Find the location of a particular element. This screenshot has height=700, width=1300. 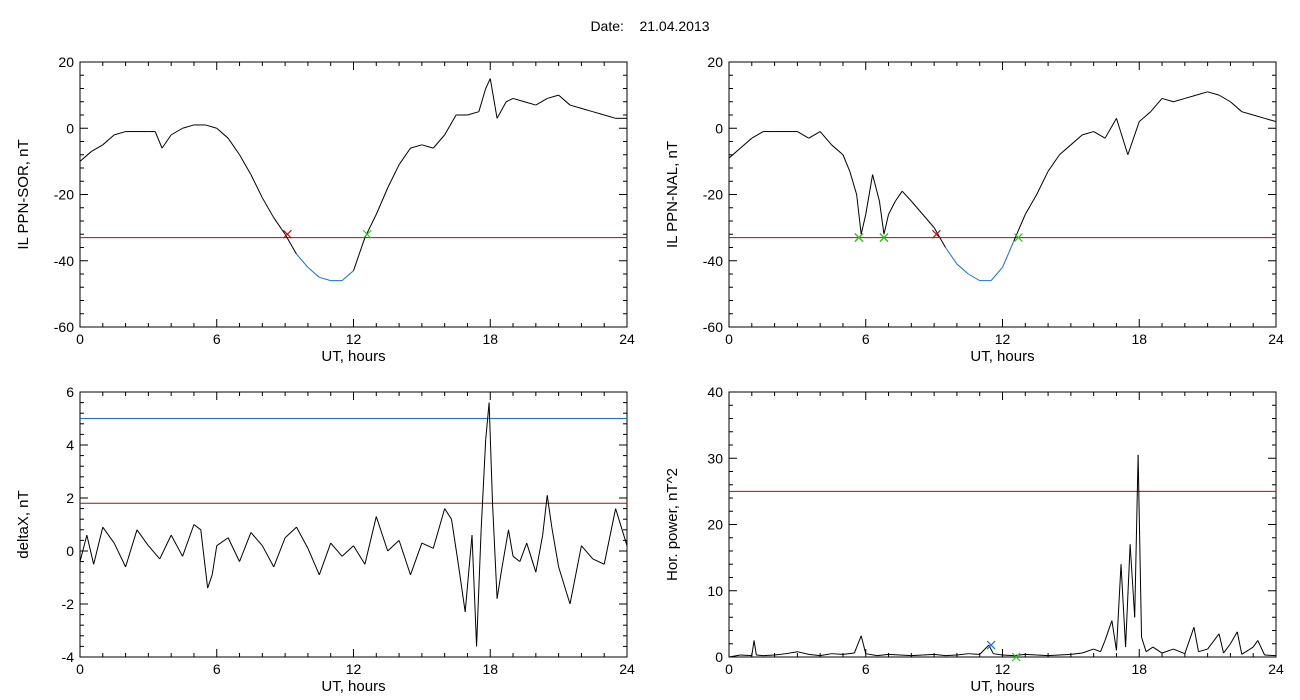

y-tick-label: 30 is located at coordinates (715, 458).